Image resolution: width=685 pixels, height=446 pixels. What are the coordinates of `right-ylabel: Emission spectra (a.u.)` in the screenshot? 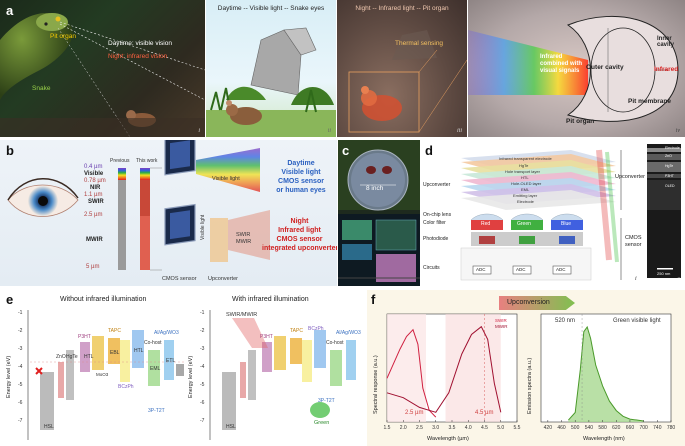 It's located at (530, 385).